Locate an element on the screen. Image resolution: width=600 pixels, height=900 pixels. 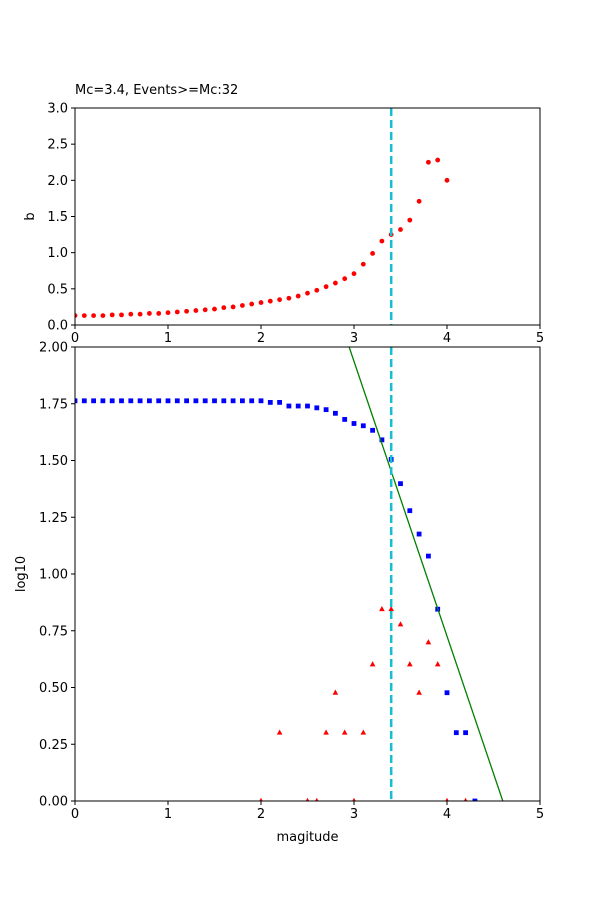
frequency-magnitude-y-tick-label: 1.75 is located at coordinates (53, 404).